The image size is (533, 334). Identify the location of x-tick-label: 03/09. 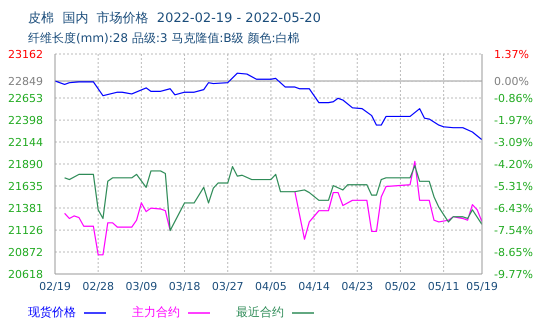
(142, 286).